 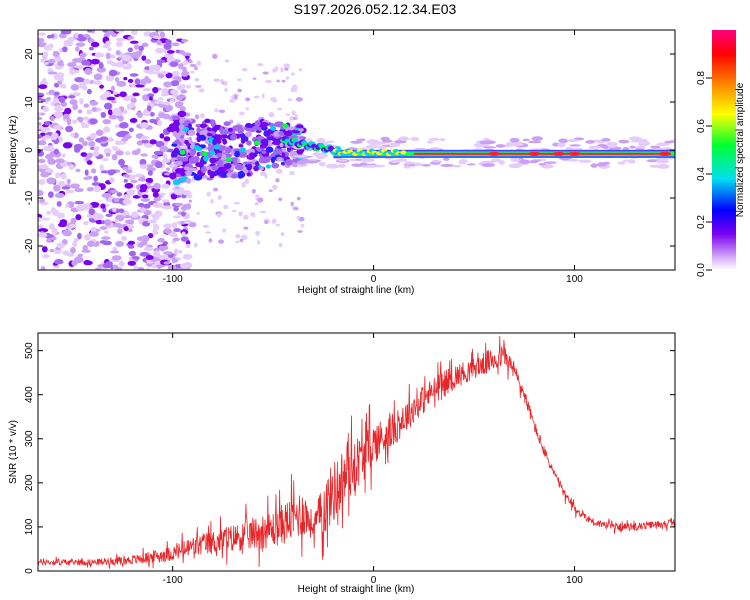 What do you see at coordinates (29, 197) in the screenshot?
I see `spectrogram-ytick-label: -10` at bounding box center [29, 197].